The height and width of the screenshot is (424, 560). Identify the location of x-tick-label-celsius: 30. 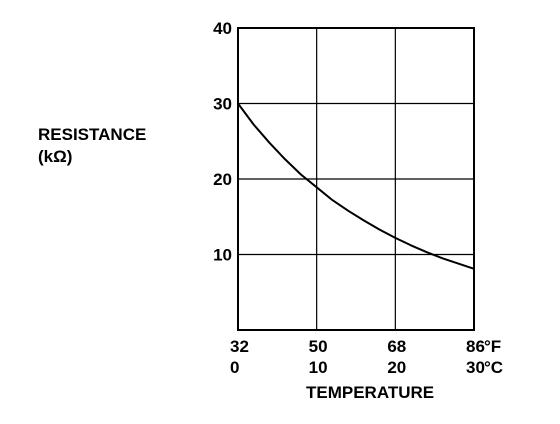
(475, 367).